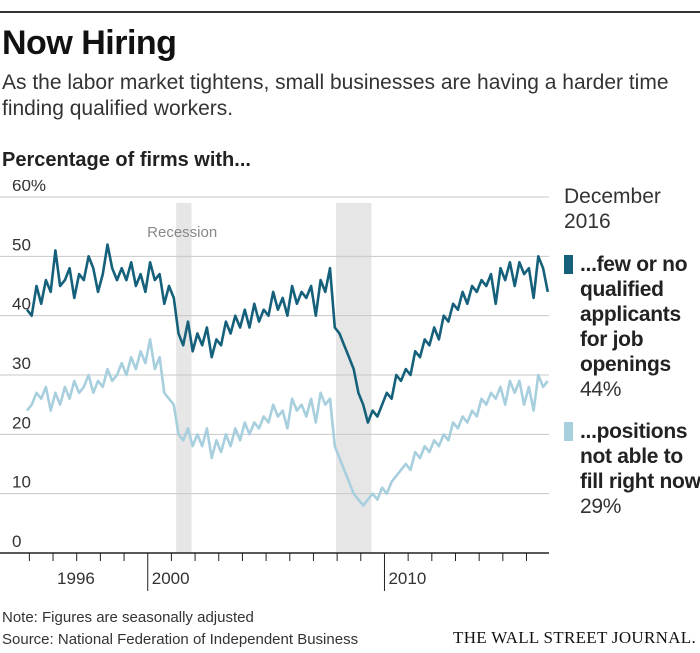 Image resolution: width=700 pixels, height=653 pixels. Describe the element at coordinates (21, 304) in the screenshot. I see `y-tick-label-40: 40` at that location.